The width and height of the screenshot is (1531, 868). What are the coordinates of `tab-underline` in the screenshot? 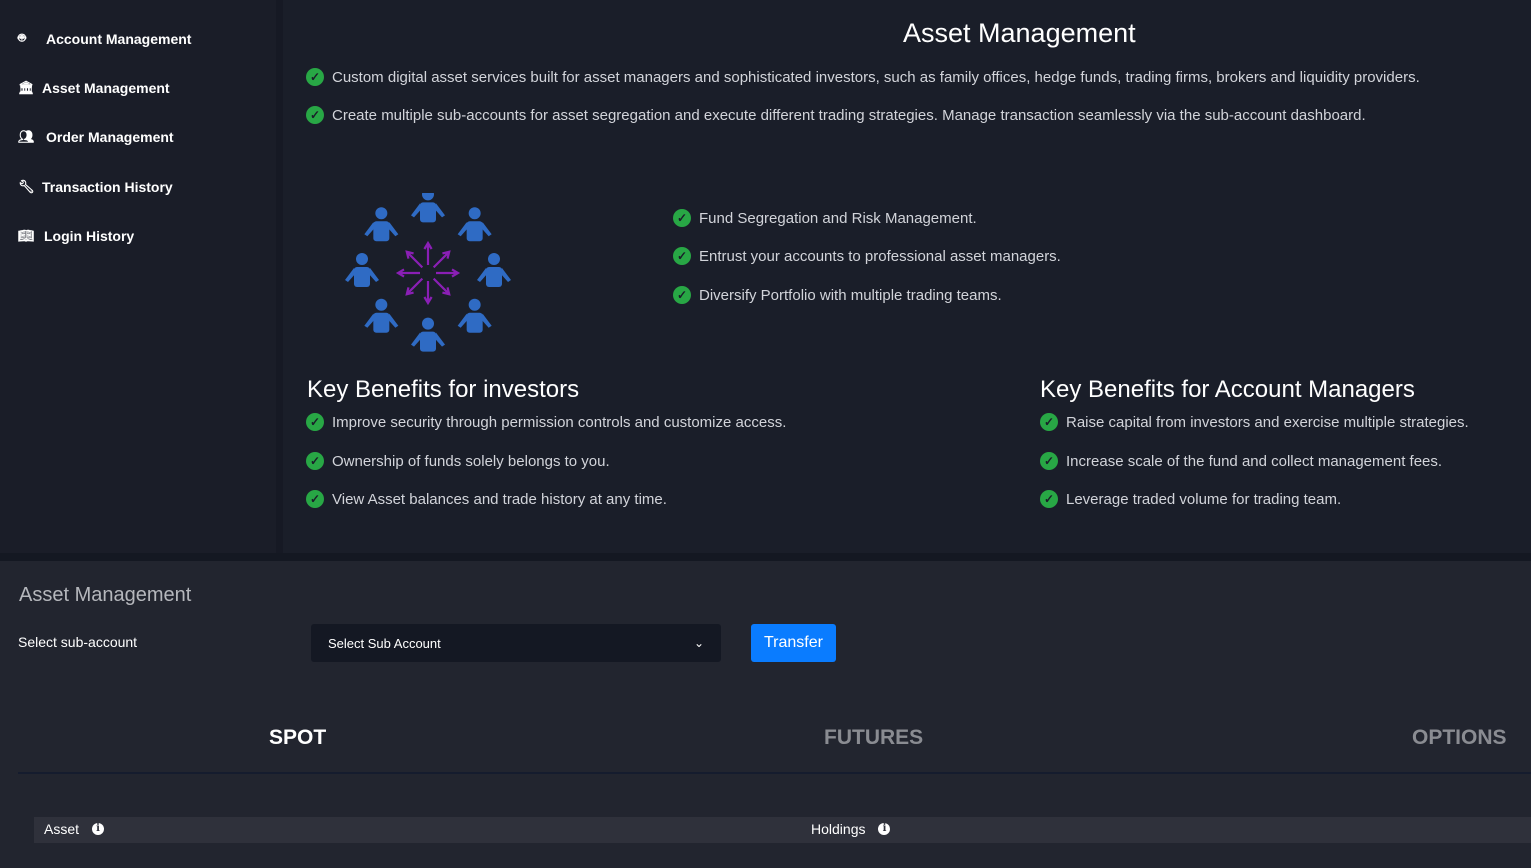 It's located at (774, 773).